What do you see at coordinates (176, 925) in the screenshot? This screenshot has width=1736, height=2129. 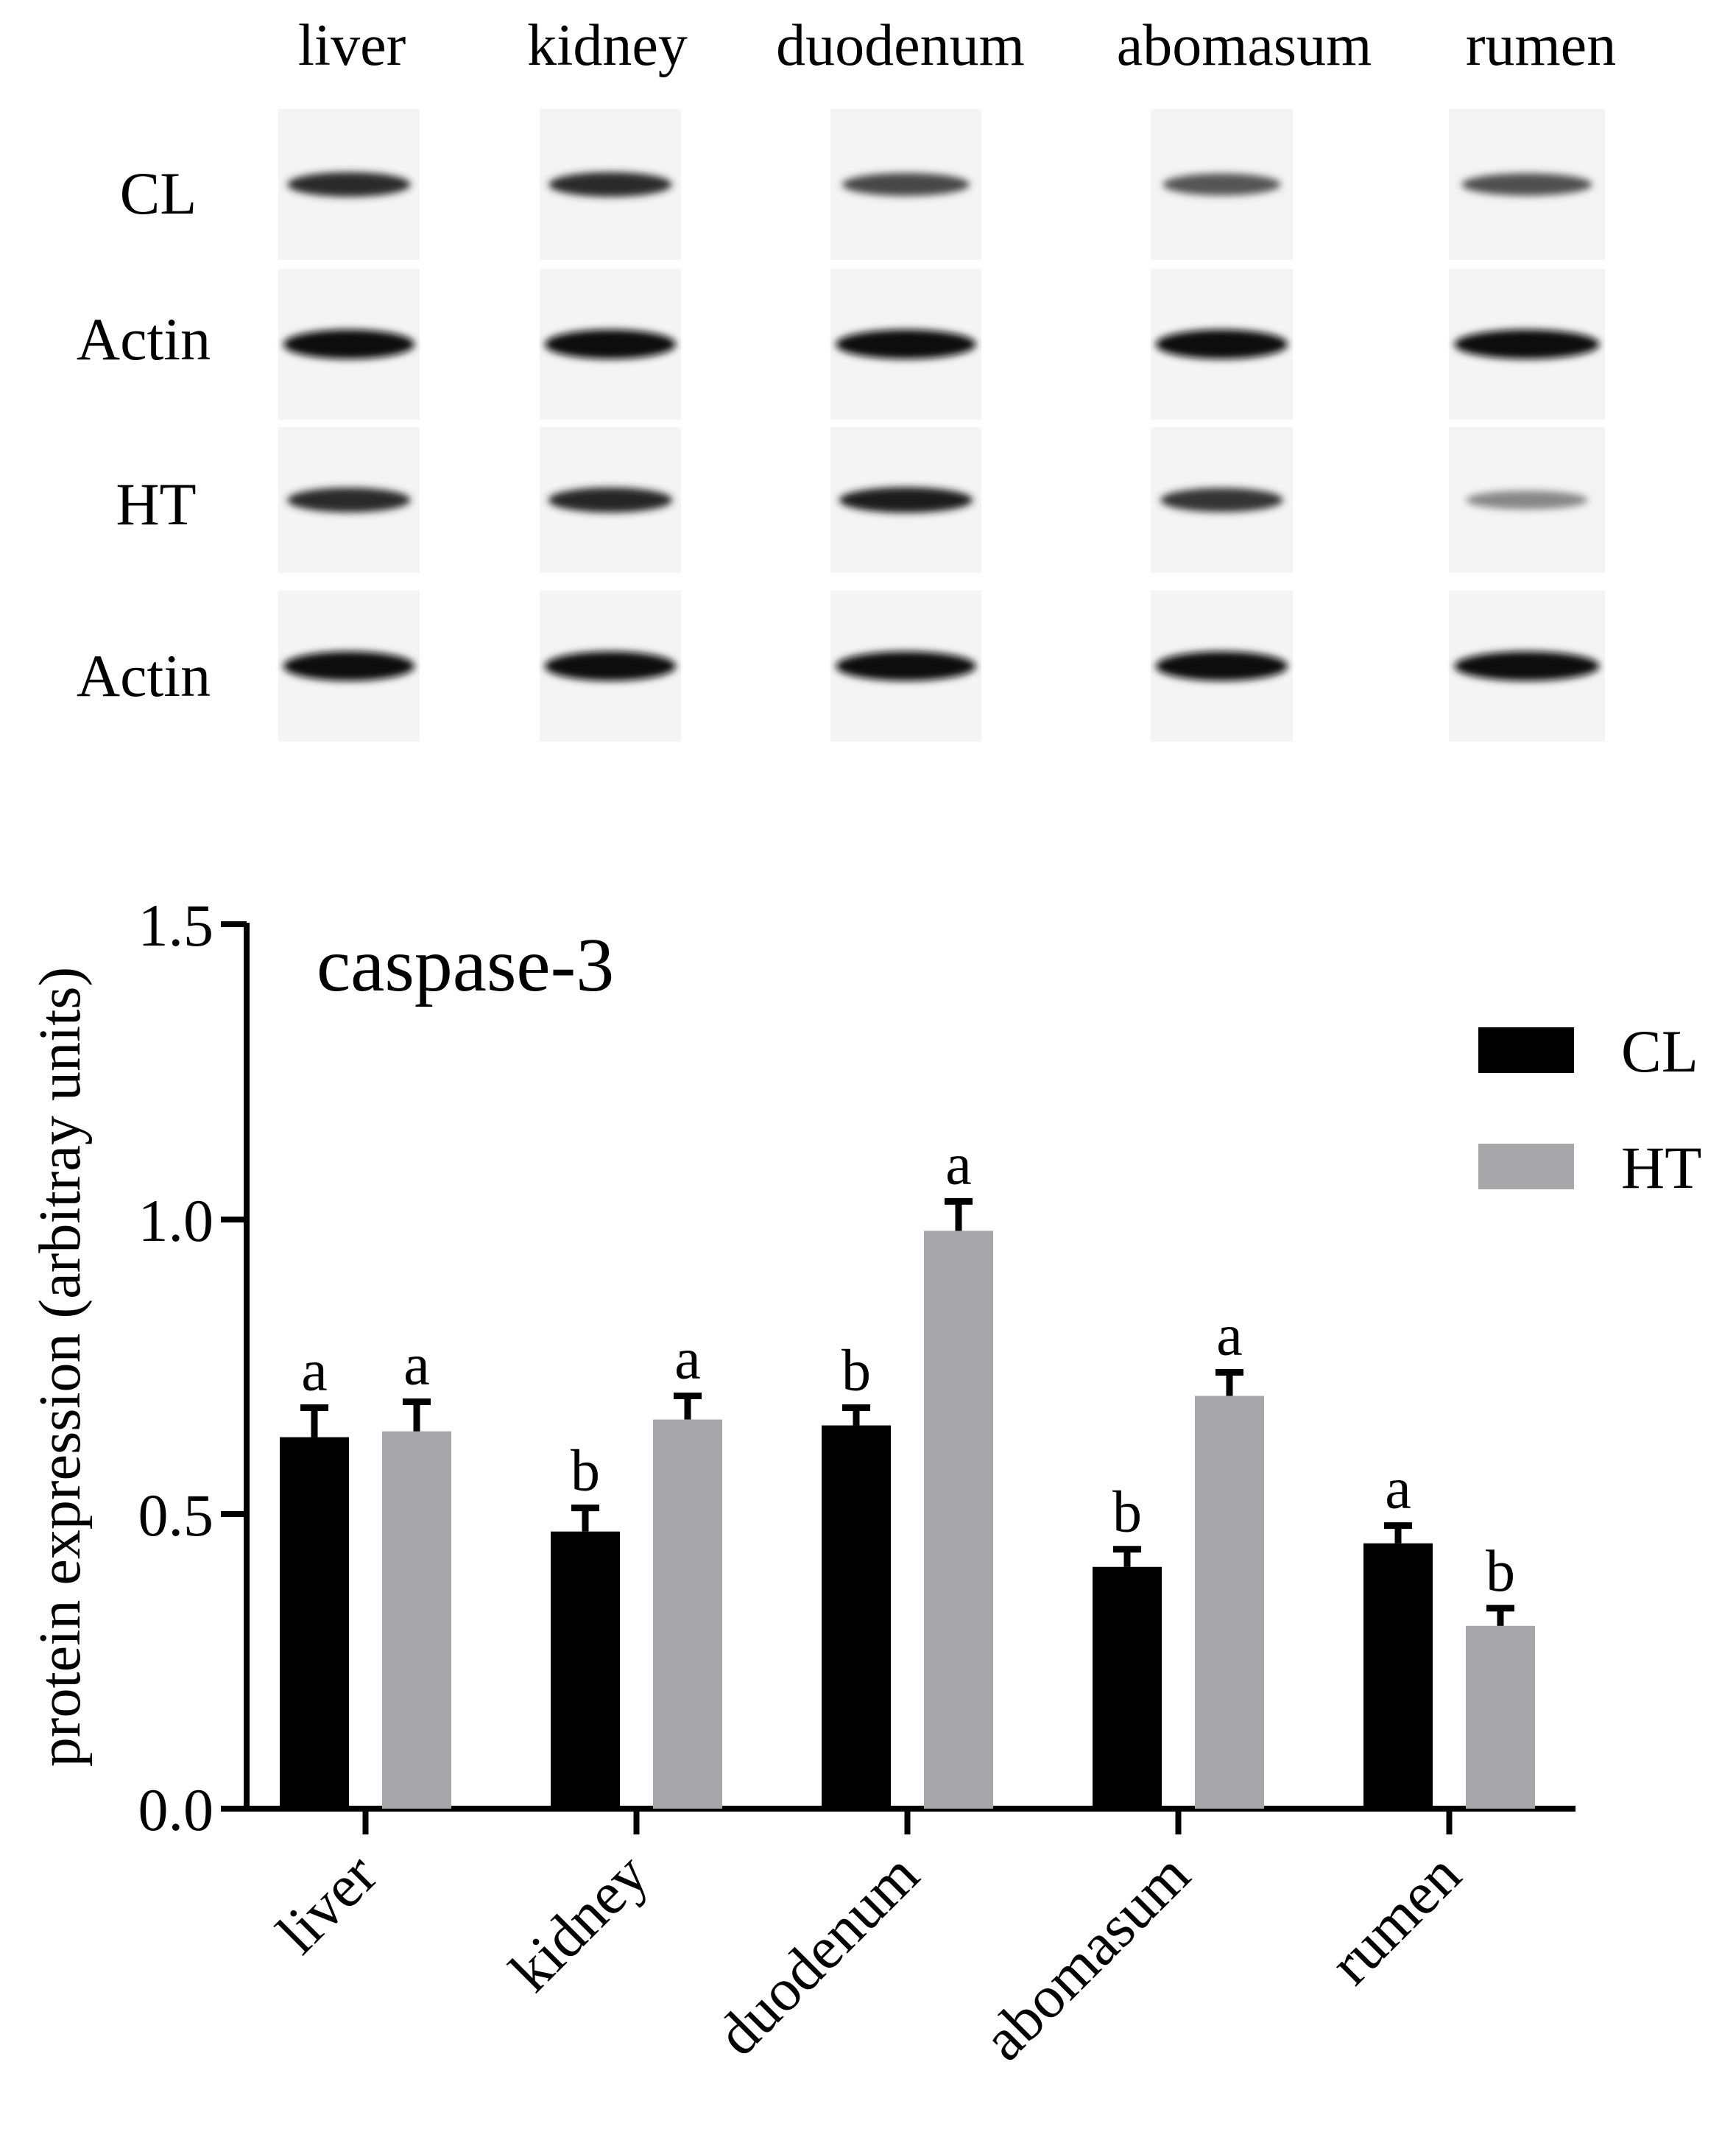 I see `y-tick-label: 1.5` at bounding box center [176, 925].